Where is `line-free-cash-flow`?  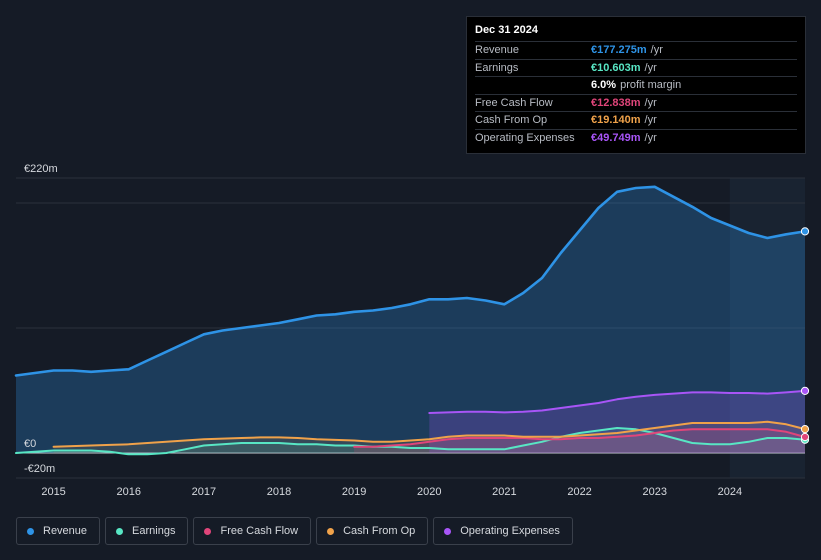 line-free-cash-flow is located at coordinates (579, 438).